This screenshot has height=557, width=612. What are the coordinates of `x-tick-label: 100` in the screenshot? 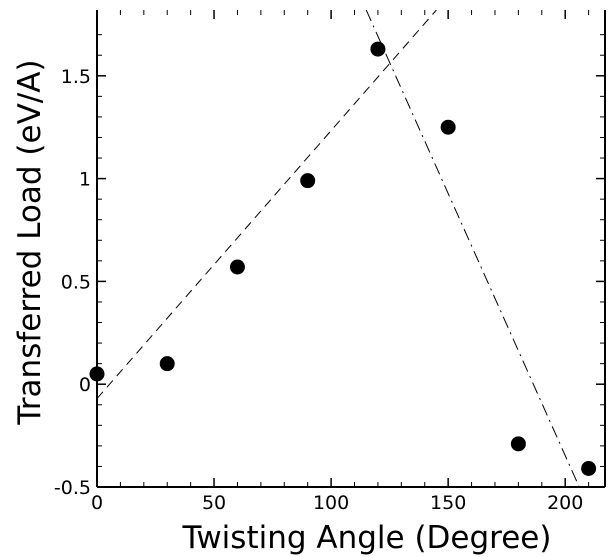 It's located at (331, 503).